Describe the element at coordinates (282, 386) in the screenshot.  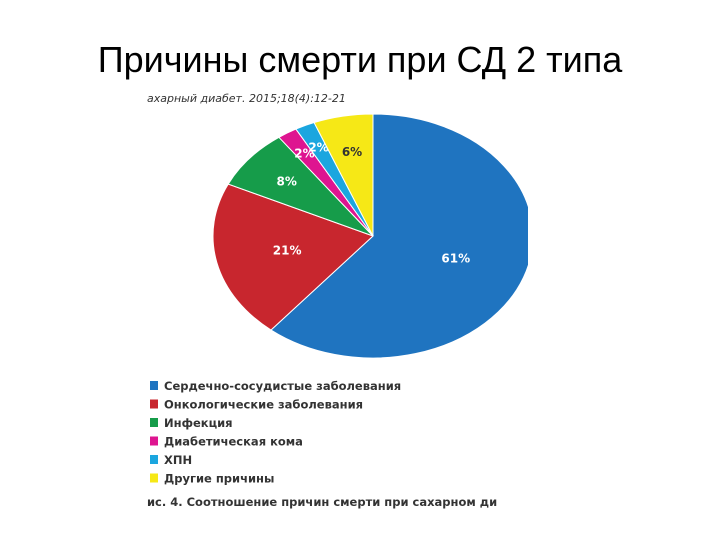
I see `legend-label: Сердечно-сосудистые заболевания` at that location.